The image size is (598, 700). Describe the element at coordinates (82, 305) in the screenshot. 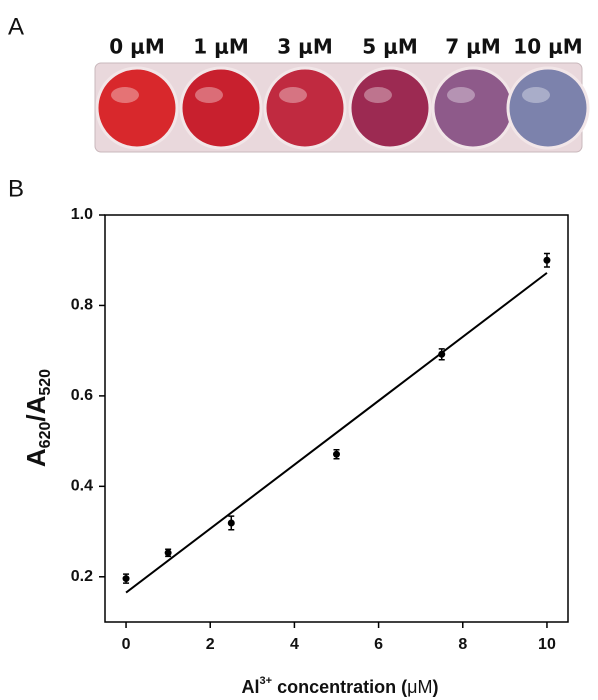

I see `y-tick-label: 0.8` at that location.